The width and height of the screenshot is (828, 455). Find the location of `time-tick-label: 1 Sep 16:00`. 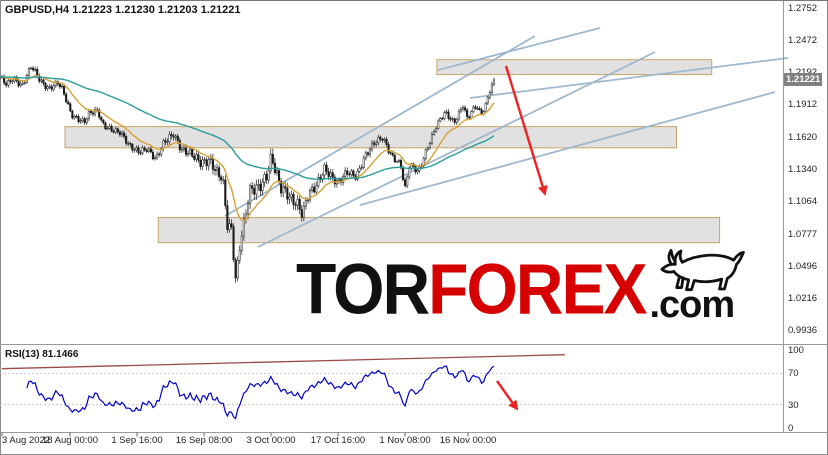

time-tick-label: 1 Sep 16:00 is located at coordinates (137, 440).